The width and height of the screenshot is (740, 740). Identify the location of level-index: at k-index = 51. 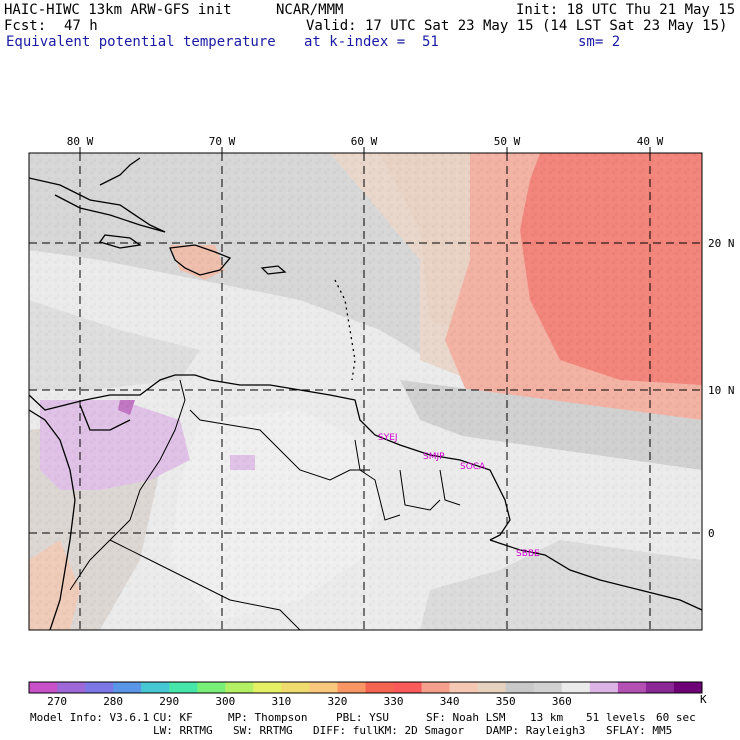
(371, 42).